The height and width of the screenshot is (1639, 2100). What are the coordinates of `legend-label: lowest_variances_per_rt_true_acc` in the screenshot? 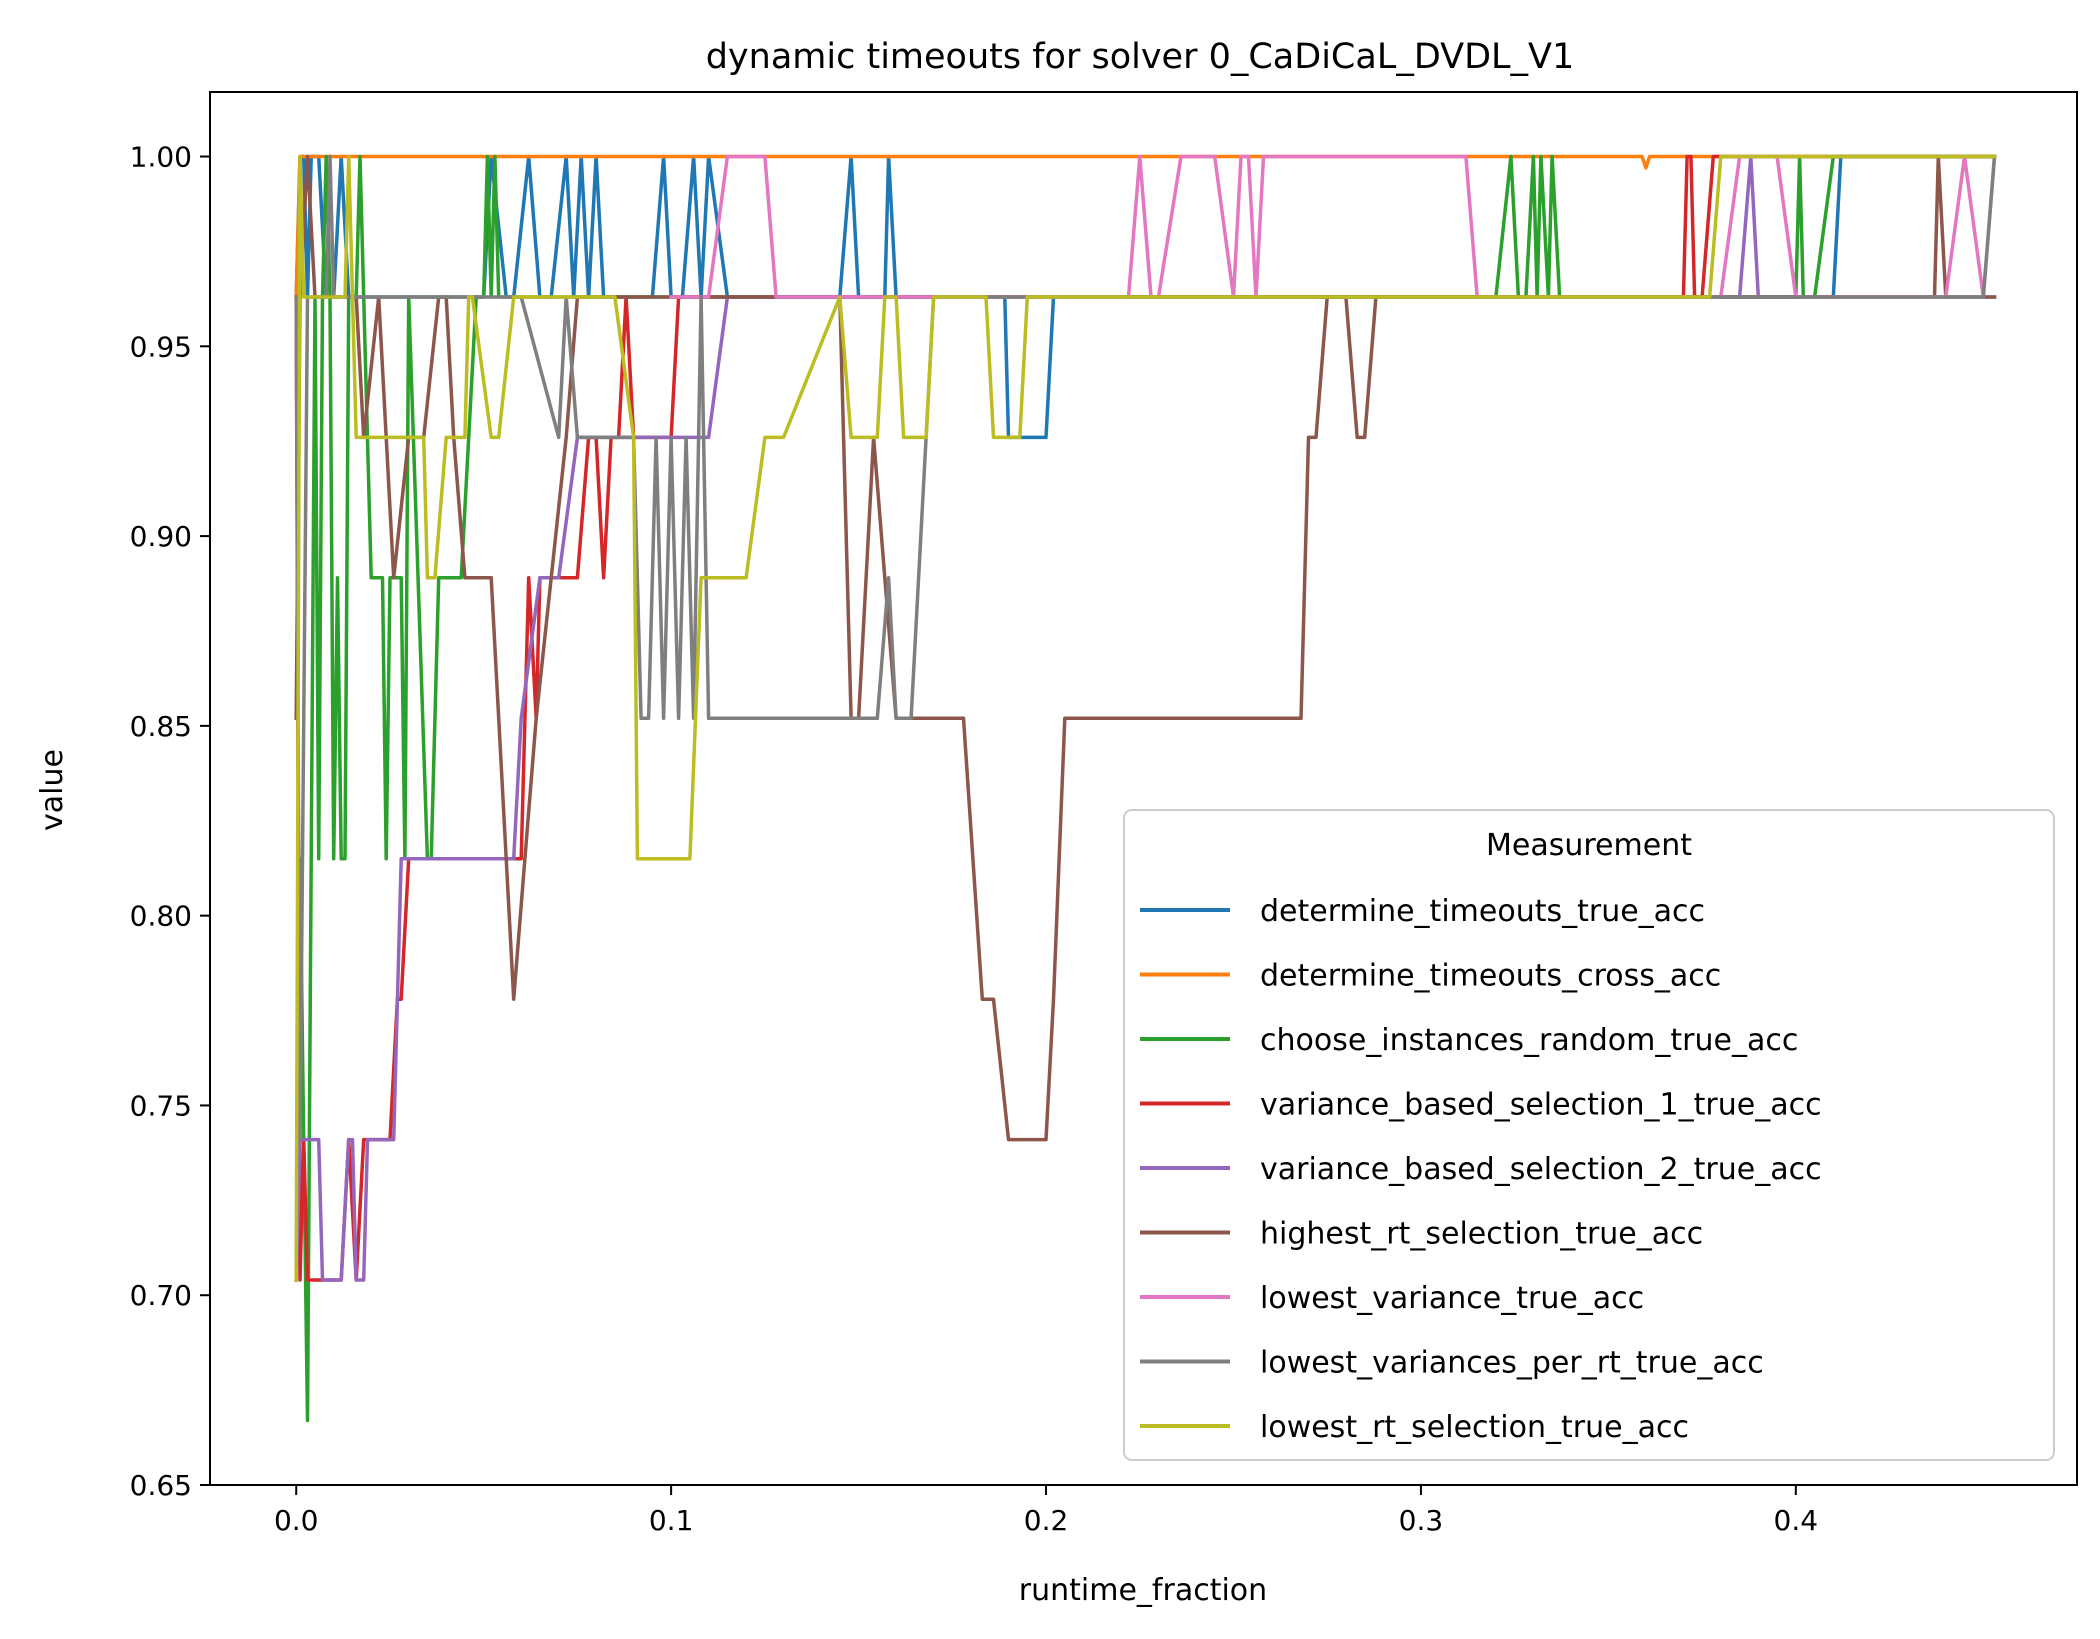 It's located at (1512, 1363).